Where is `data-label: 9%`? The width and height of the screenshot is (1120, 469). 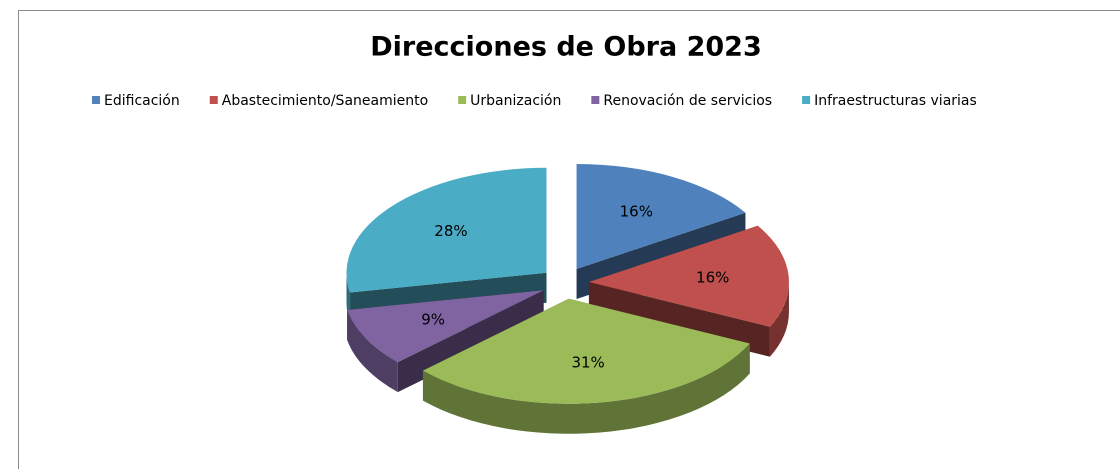 data-label: 9% is located at coordinates (433, 319).